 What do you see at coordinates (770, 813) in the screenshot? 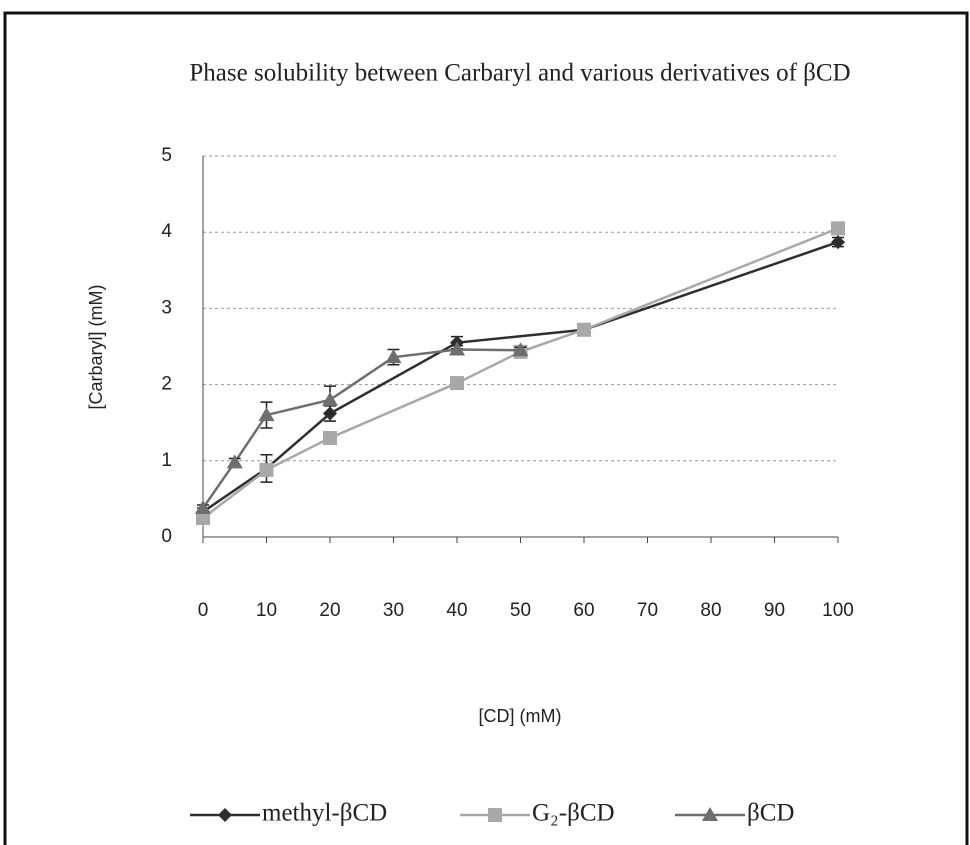
I see `legend-label: βCD` at bounding box center [770, 813].